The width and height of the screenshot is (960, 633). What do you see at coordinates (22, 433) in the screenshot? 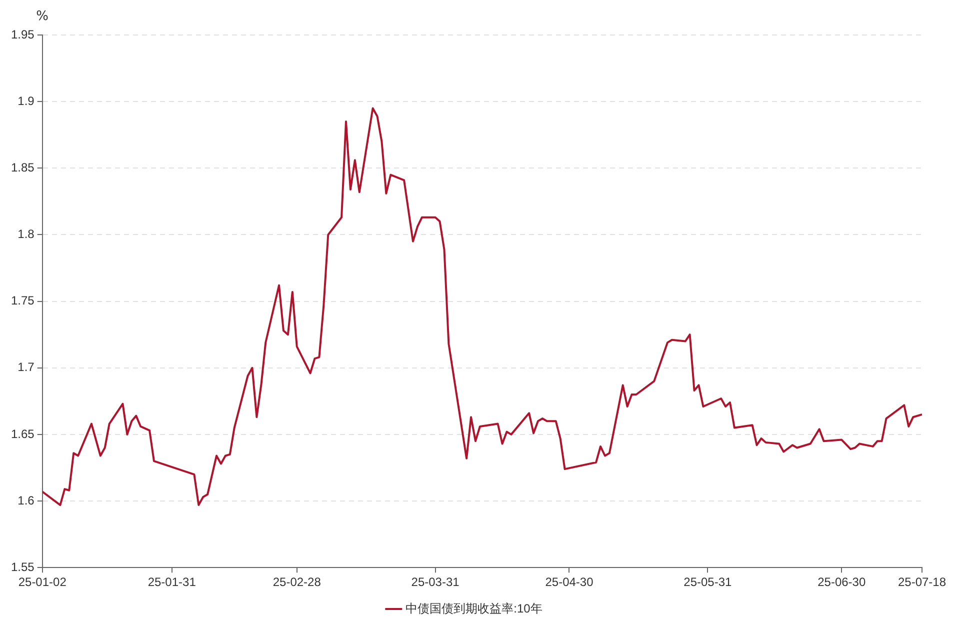
I see `y-tick-label: 1.65` at bounding box center [22, 433].